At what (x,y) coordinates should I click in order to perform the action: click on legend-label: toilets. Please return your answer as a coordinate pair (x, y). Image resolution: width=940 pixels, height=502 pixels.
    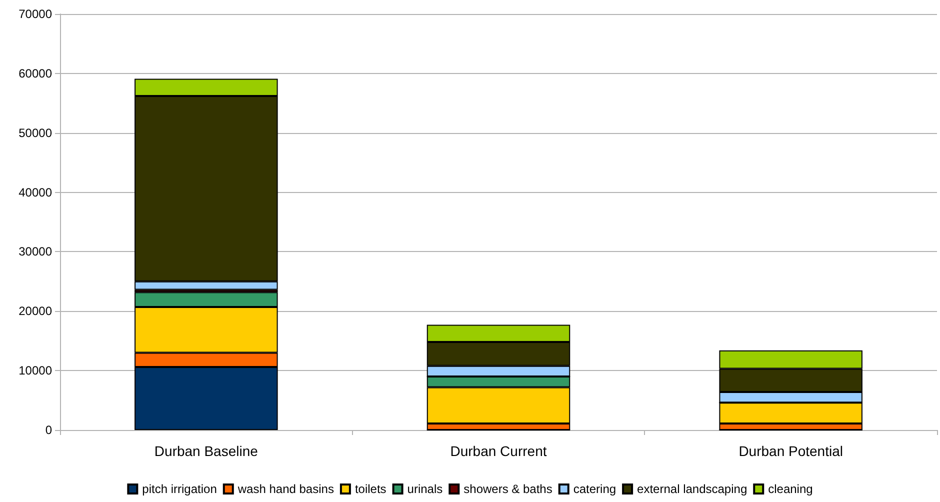
    Looking at the image, I should click on (370, 489).